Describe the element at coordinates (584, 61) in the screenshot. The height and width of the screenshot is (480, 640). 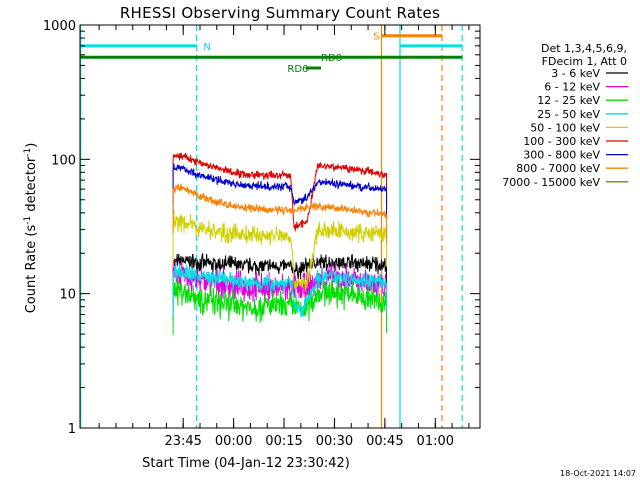
I see `legend-header-line-2: FDecim 1, Att 0` at that location.